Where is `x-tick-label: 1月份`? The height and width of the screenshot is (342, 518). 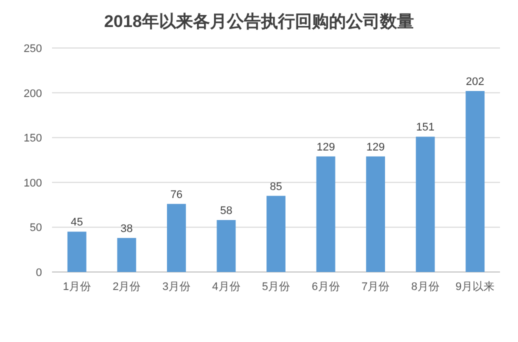
x-tick-label: 1月份 is located at coordinates (76, 287).